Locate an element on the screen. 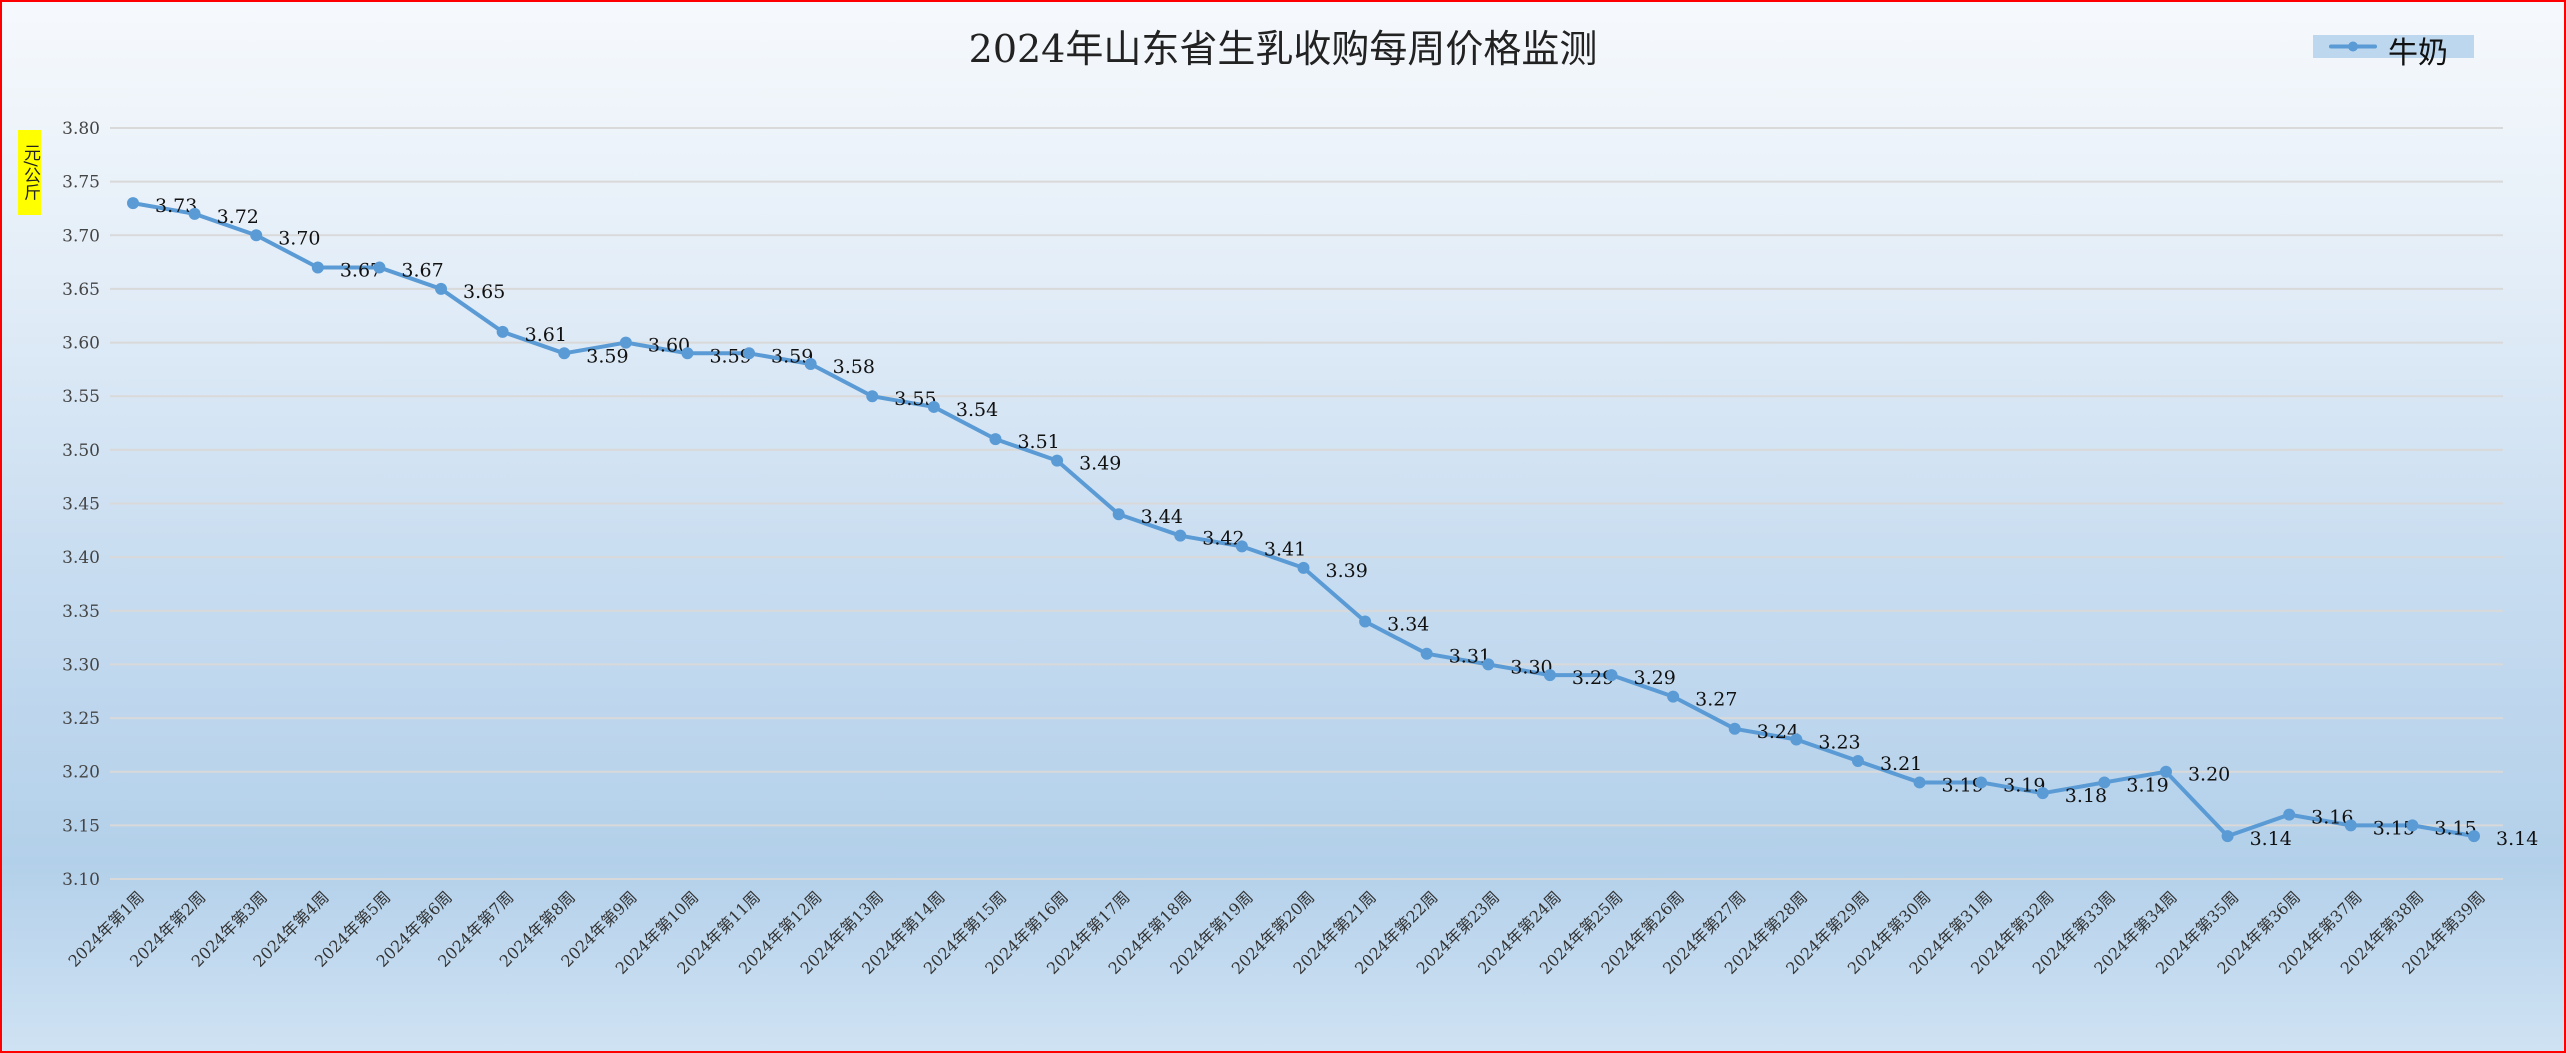  y-tick-label: 3.80 is located at coordinates (81, 129).